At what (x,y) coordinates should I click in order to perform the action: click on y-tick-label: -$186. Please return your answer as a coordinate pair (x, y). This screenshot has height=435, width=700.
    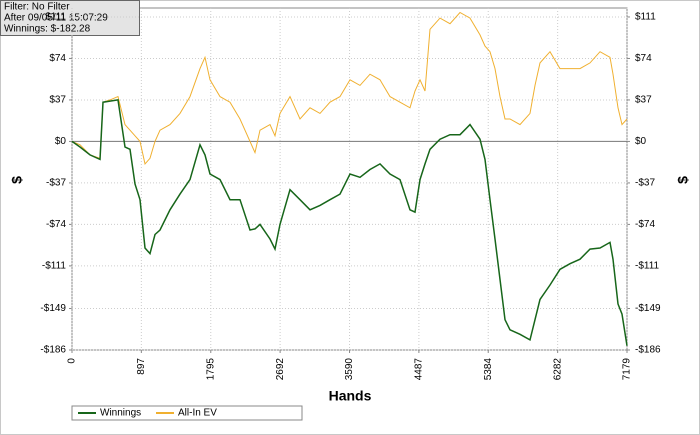
    Looking at the image, I should click on (53, 350).